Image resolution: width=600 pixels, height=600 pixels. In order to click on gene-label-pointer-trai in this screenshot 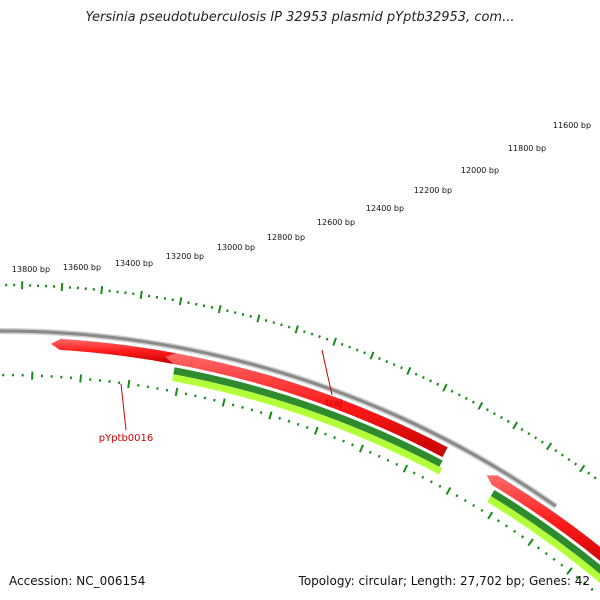, I will do `click(327, 372)`.